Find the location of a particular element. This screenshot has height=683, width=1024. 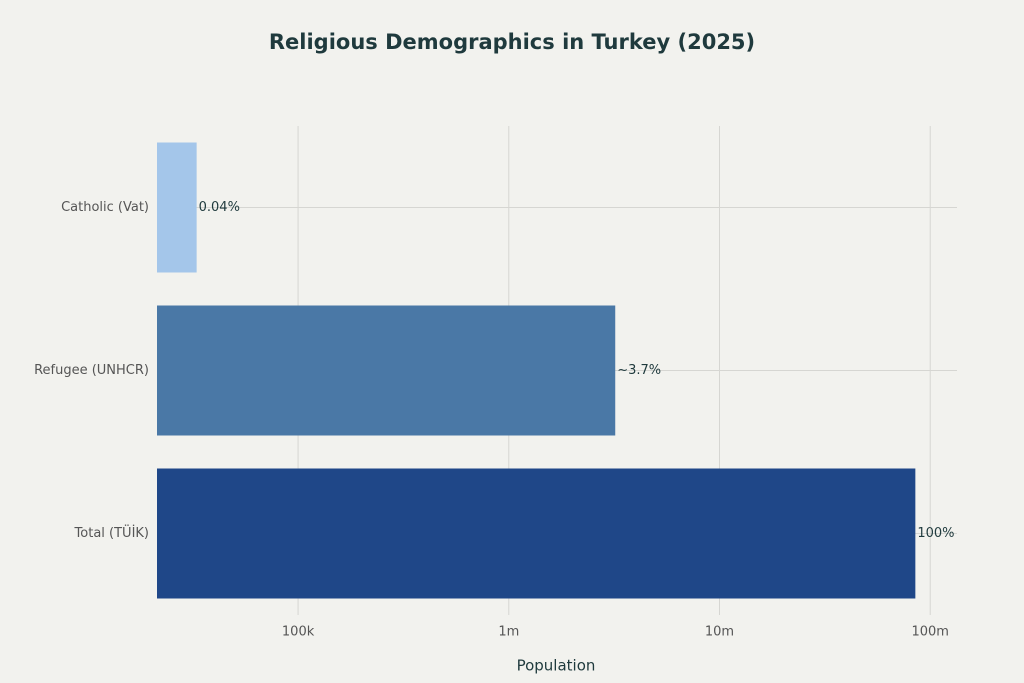

data-label: 100% is located at coordinates (935, 533).